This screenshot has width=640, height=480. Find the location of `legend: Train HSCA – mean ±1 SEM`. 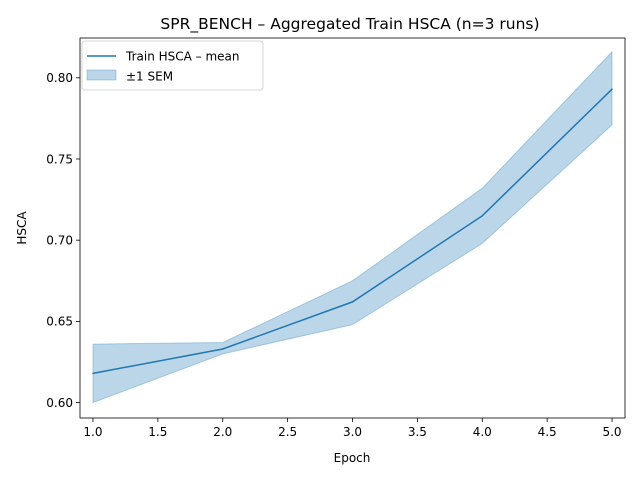

legend: Train HSCA – mean ±1 SEM is located at coordinates (172, 65).